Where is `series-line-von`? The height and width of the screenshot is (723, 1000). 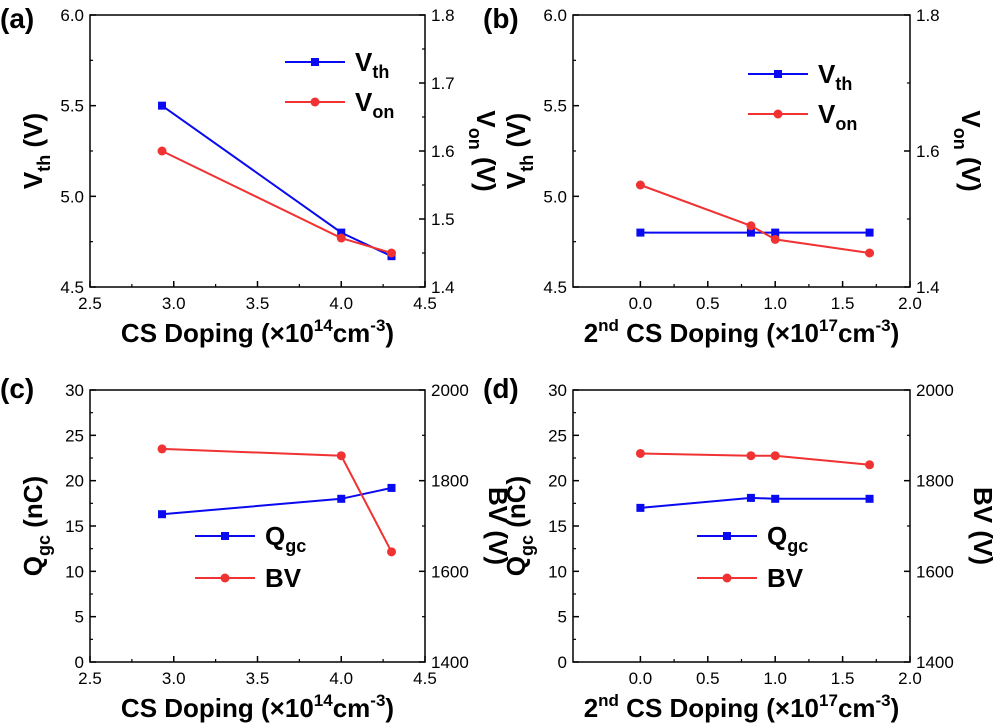 series-line-von is located at coordinates (276, 202).